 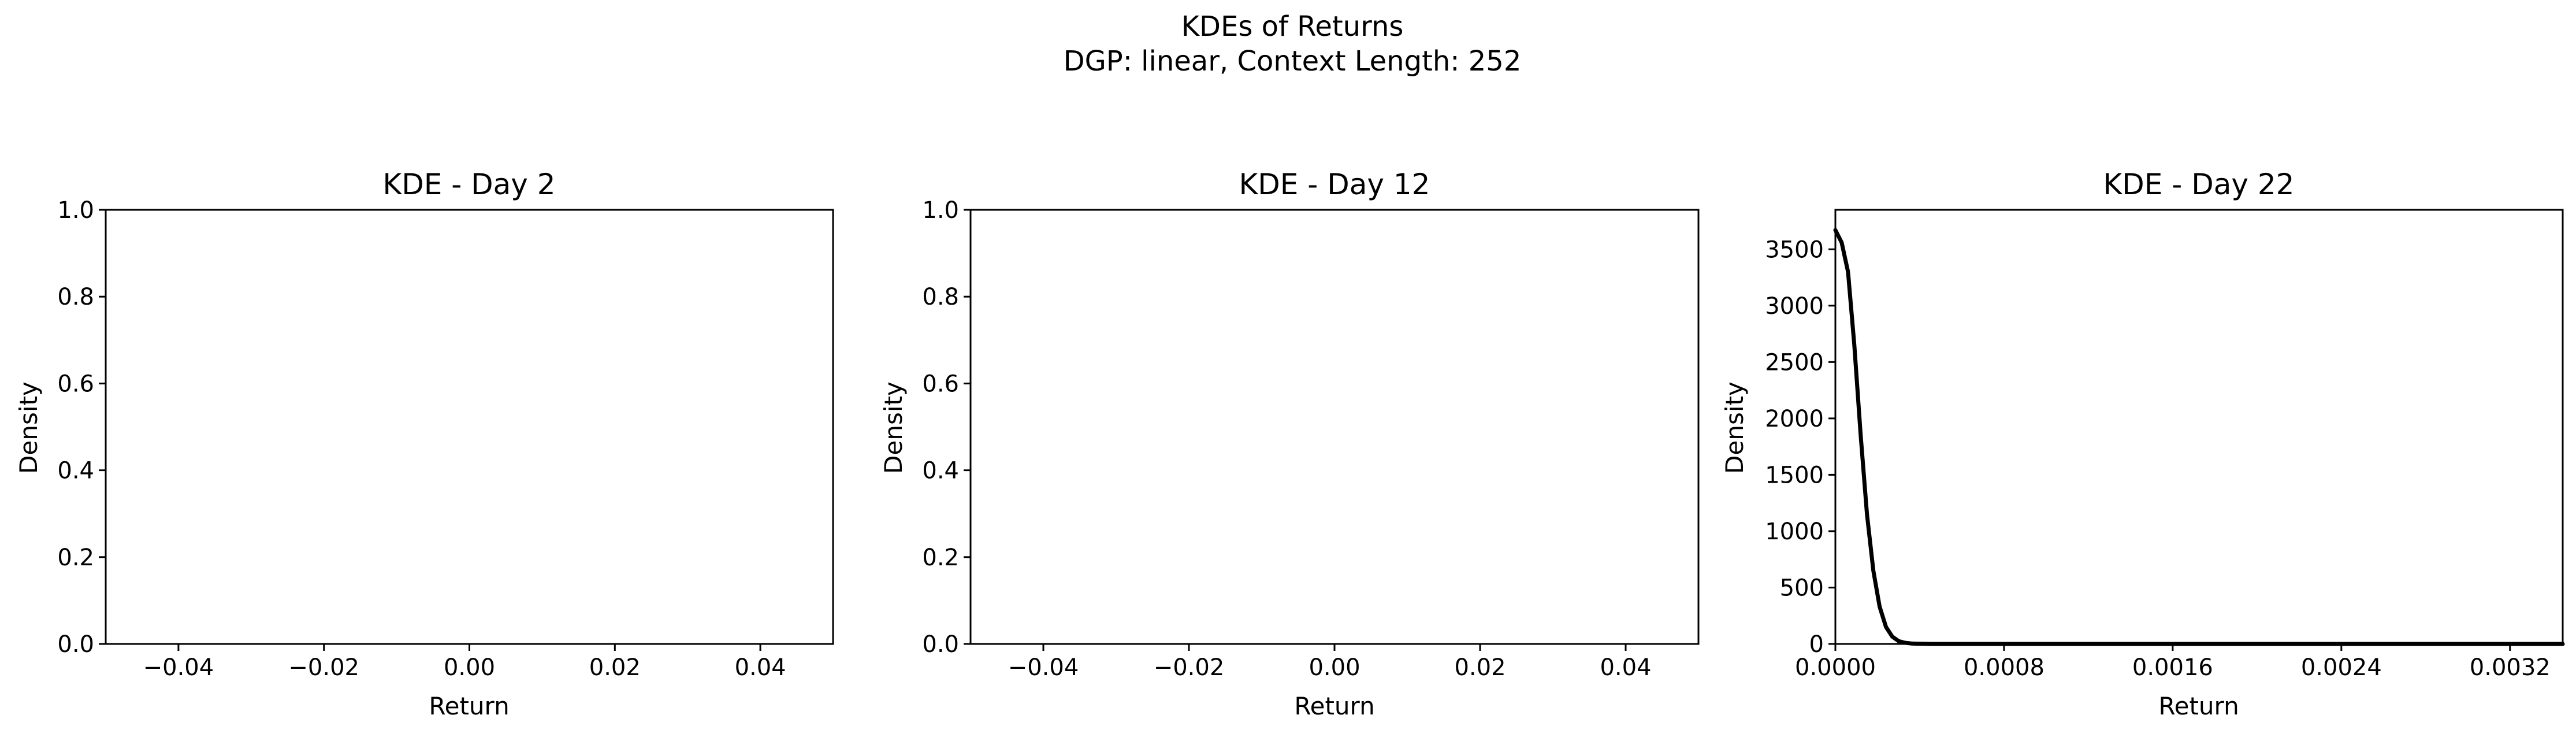 What do you see at coordinates (2199, 184) in the screenshot?
I see `subplot-title: KDE - Day 22` at bounding box center [2199, 184].